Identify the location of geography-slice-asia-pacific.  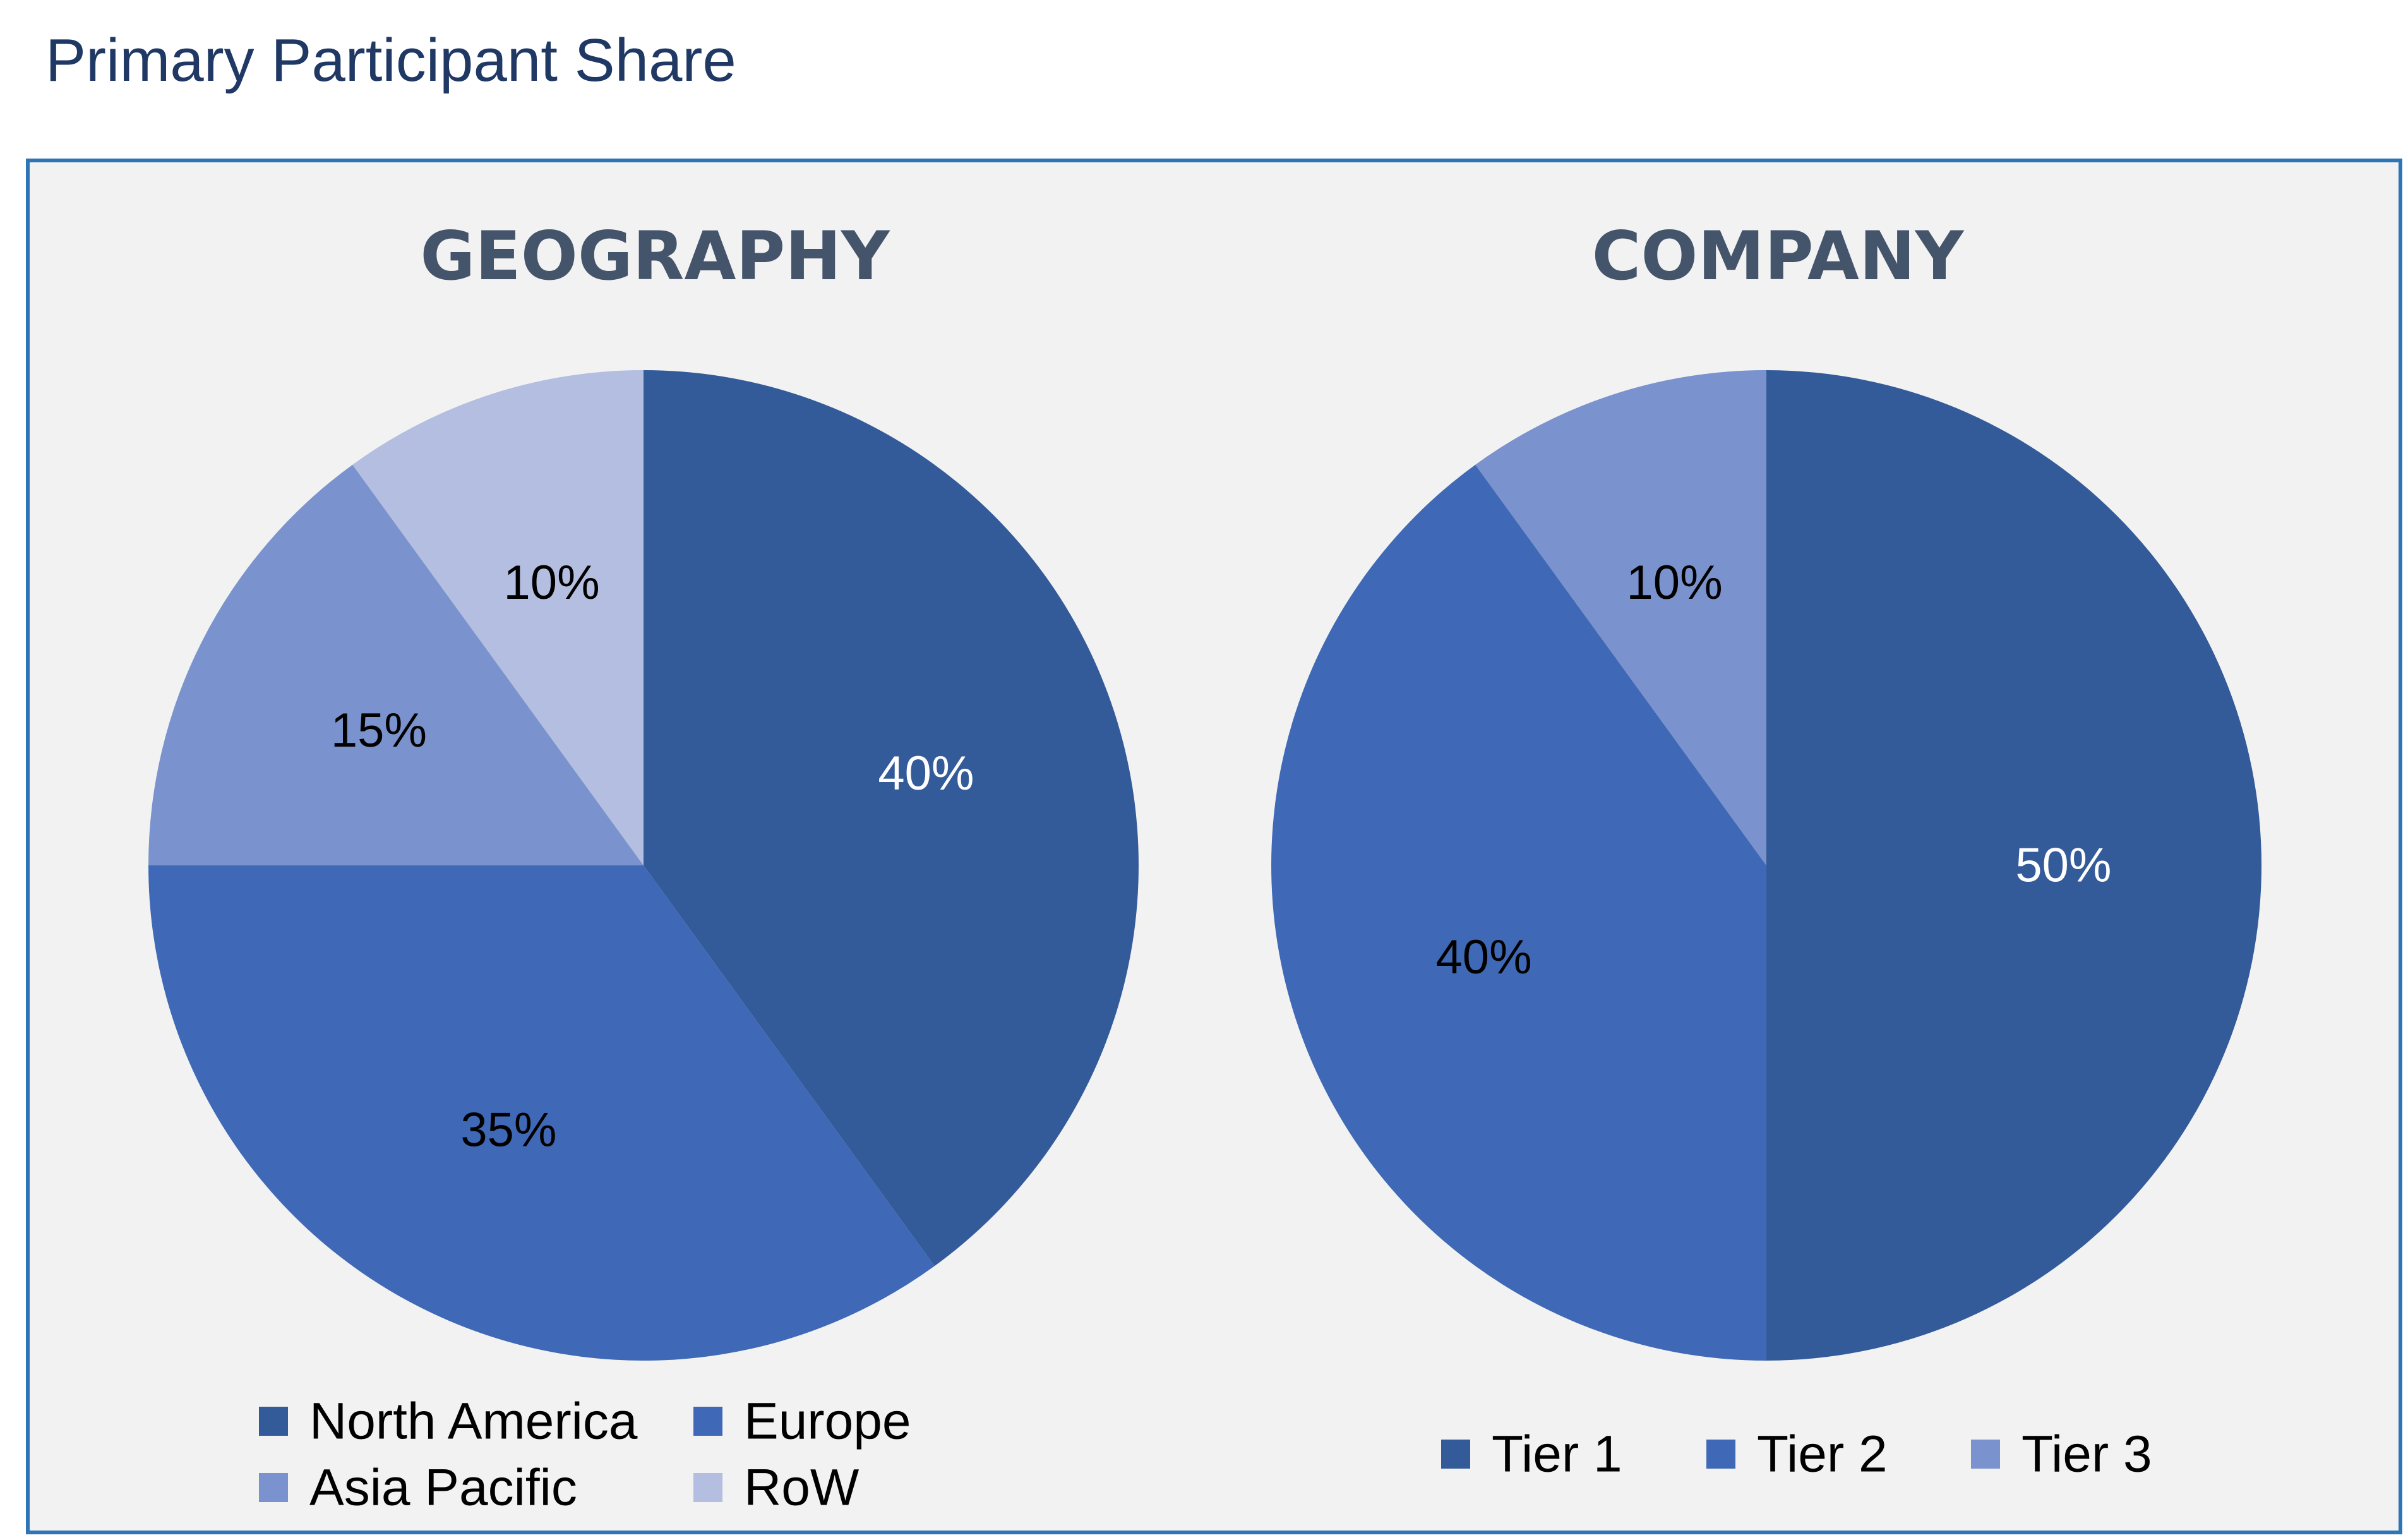
(396, 664).